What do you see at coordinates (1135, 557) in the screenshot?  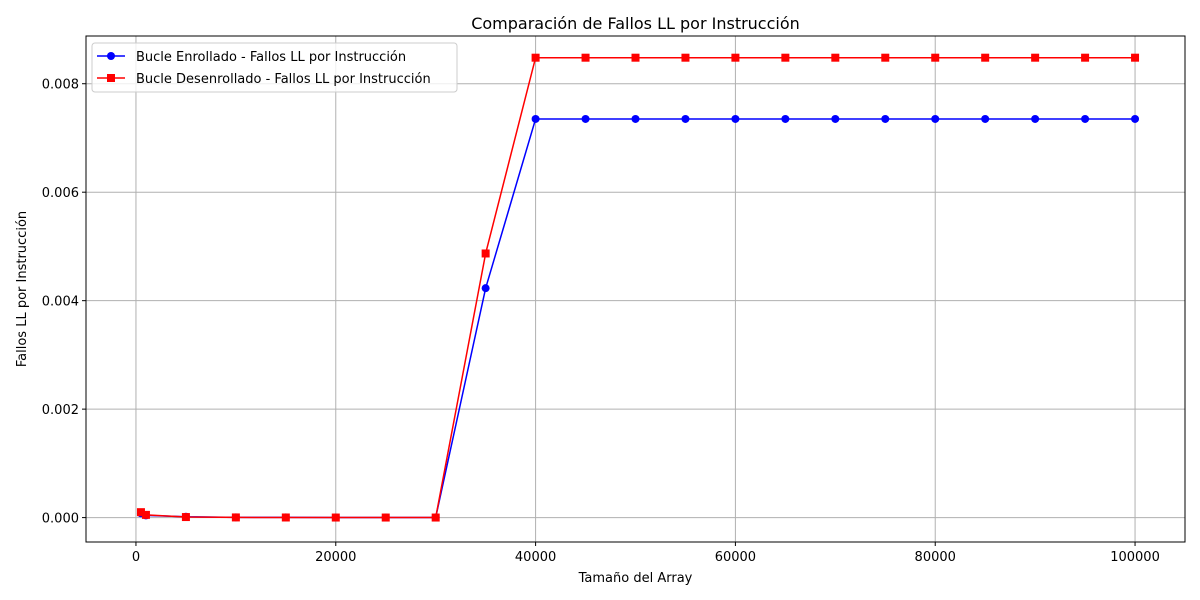 I see `x-tick-label: 100000` at bounding box center [1135, 557].